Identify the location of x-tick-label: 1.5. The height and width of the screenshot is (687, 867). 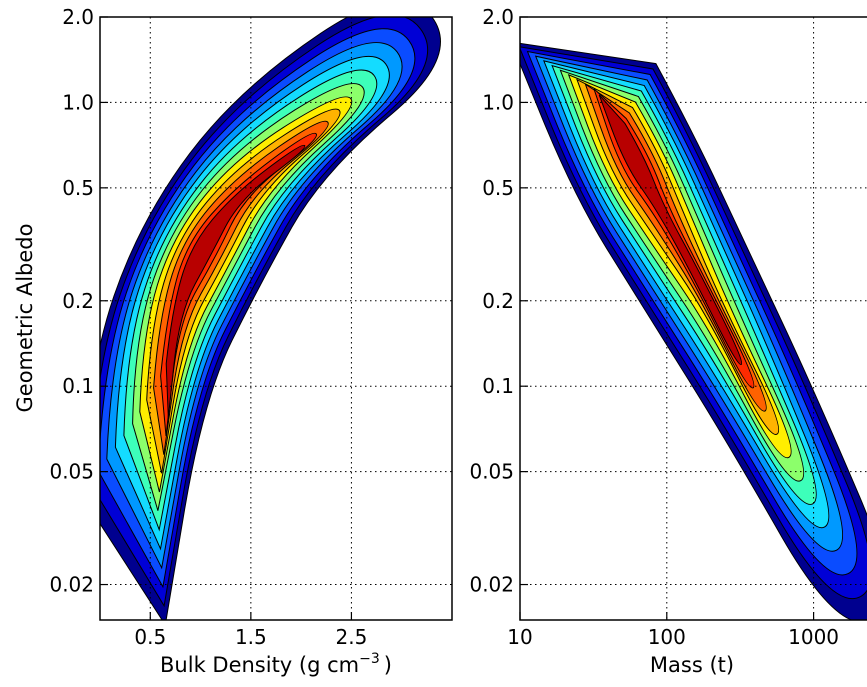
(251, 637).